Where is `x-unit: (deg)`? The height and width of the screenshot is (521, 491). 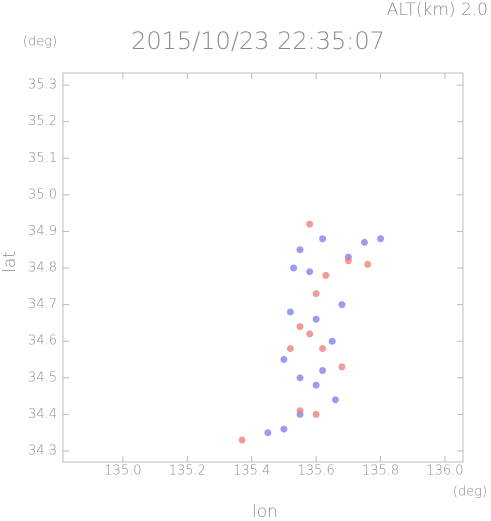
x-unit: (deg) is located at coordinates (470, 492).